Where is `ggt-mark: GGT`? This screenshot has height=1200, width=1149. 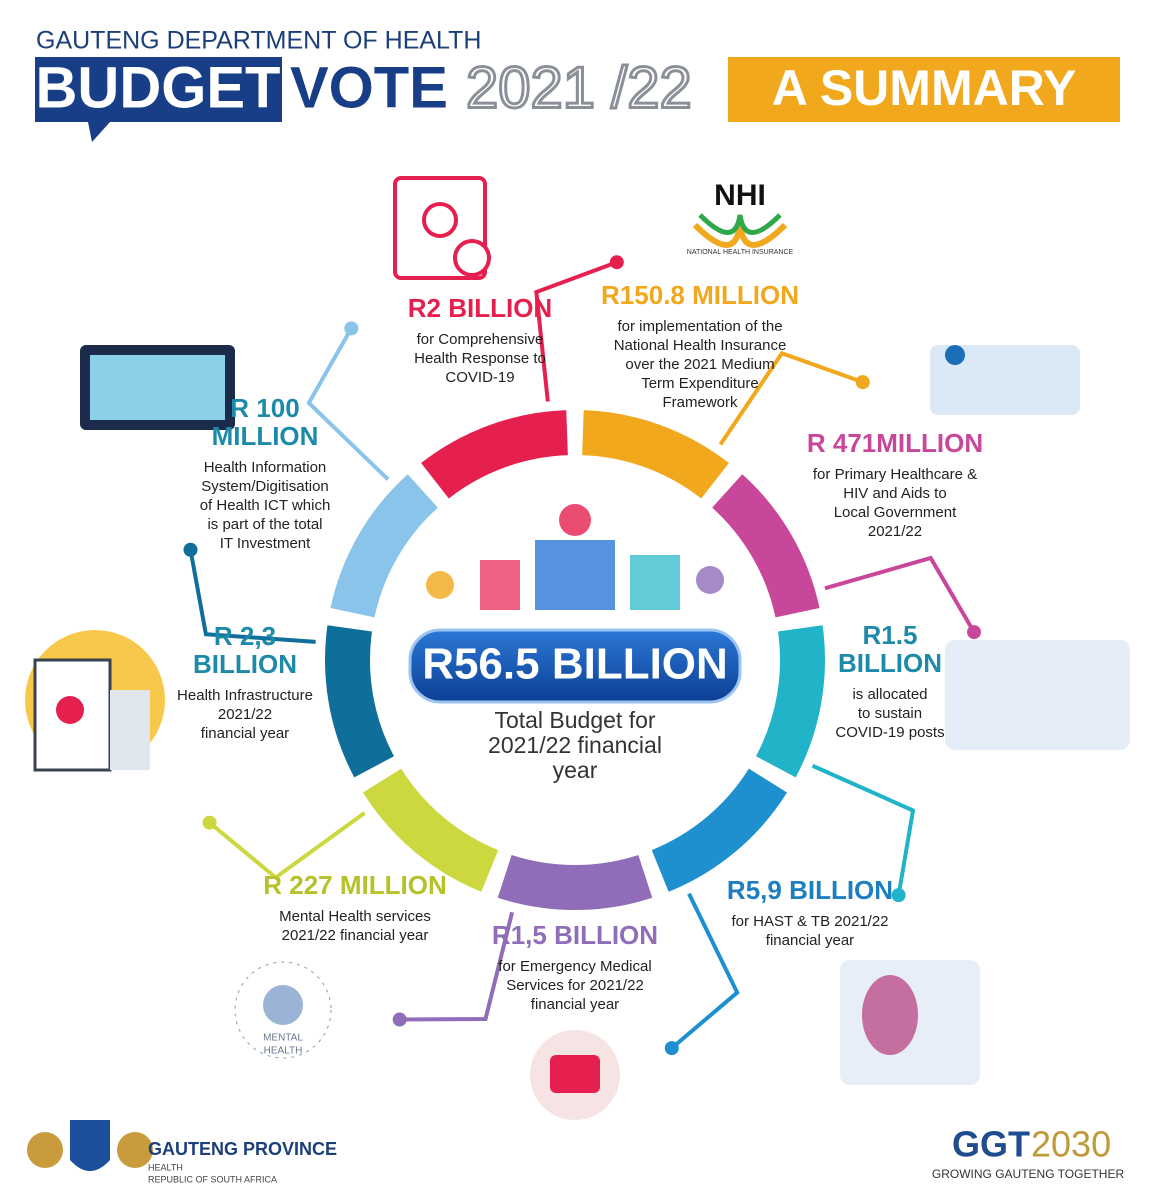 ggt-mark: GGT is located at coordinates (991, 1144).